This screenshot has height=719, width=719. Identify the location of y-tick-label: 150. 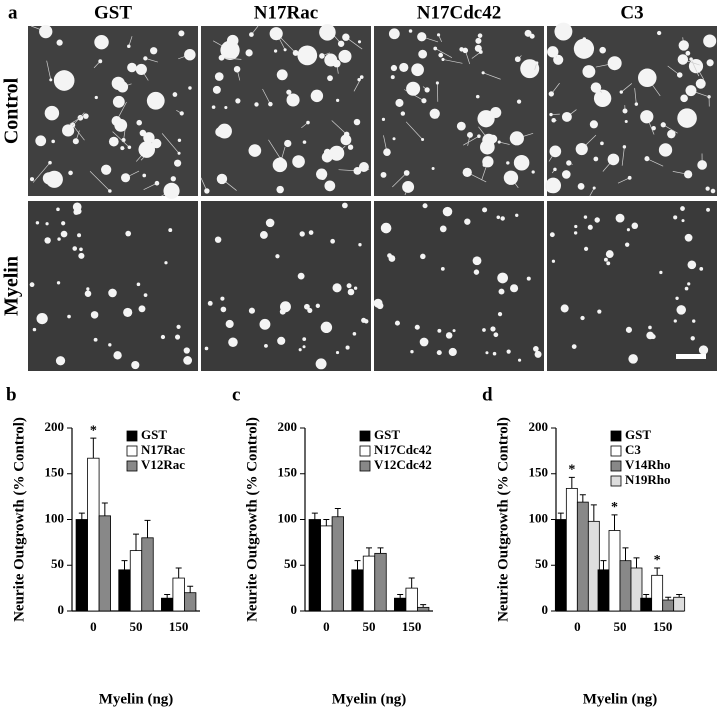
(55, 472).